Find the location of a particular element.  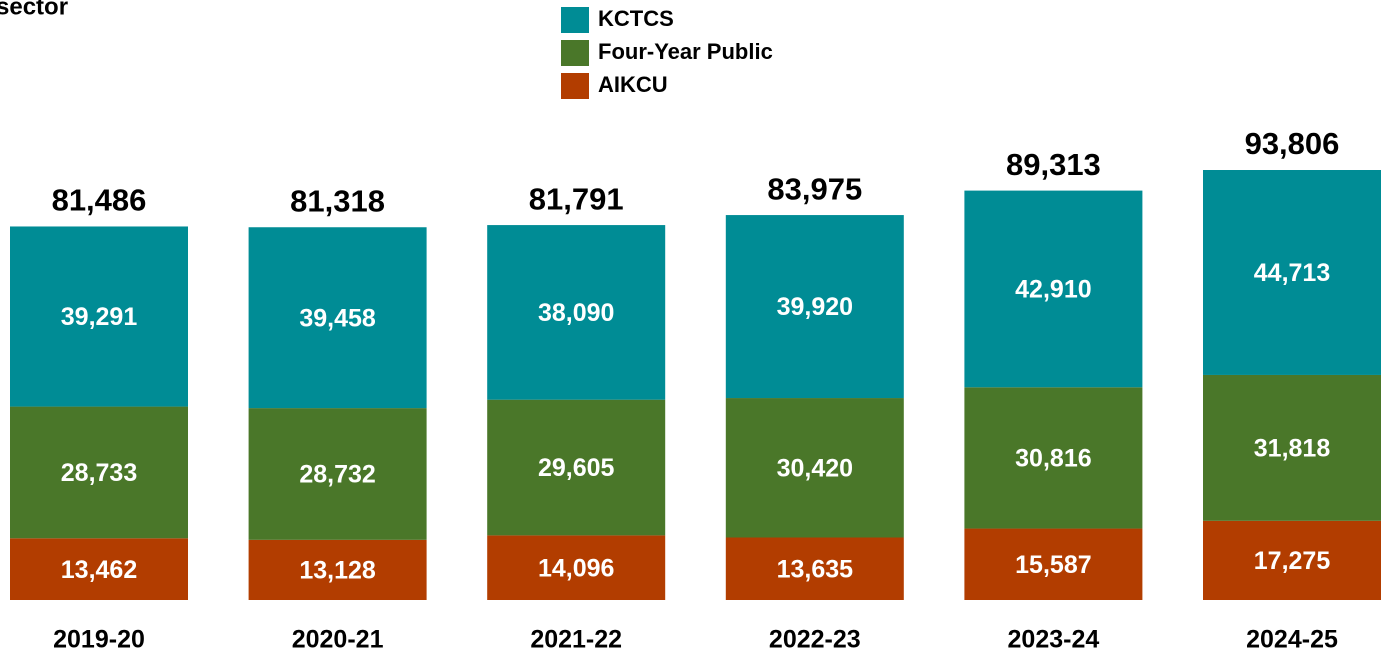

total-label: 81,486 is located at coordinates (99, 200).